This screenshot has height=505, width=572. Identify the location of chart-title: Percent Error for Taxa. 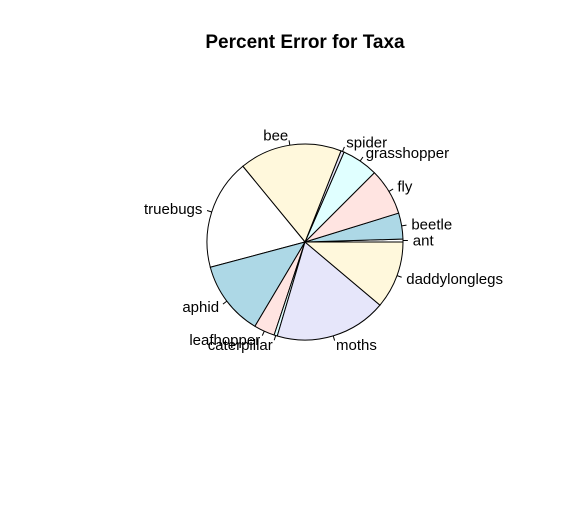
(305, 42).